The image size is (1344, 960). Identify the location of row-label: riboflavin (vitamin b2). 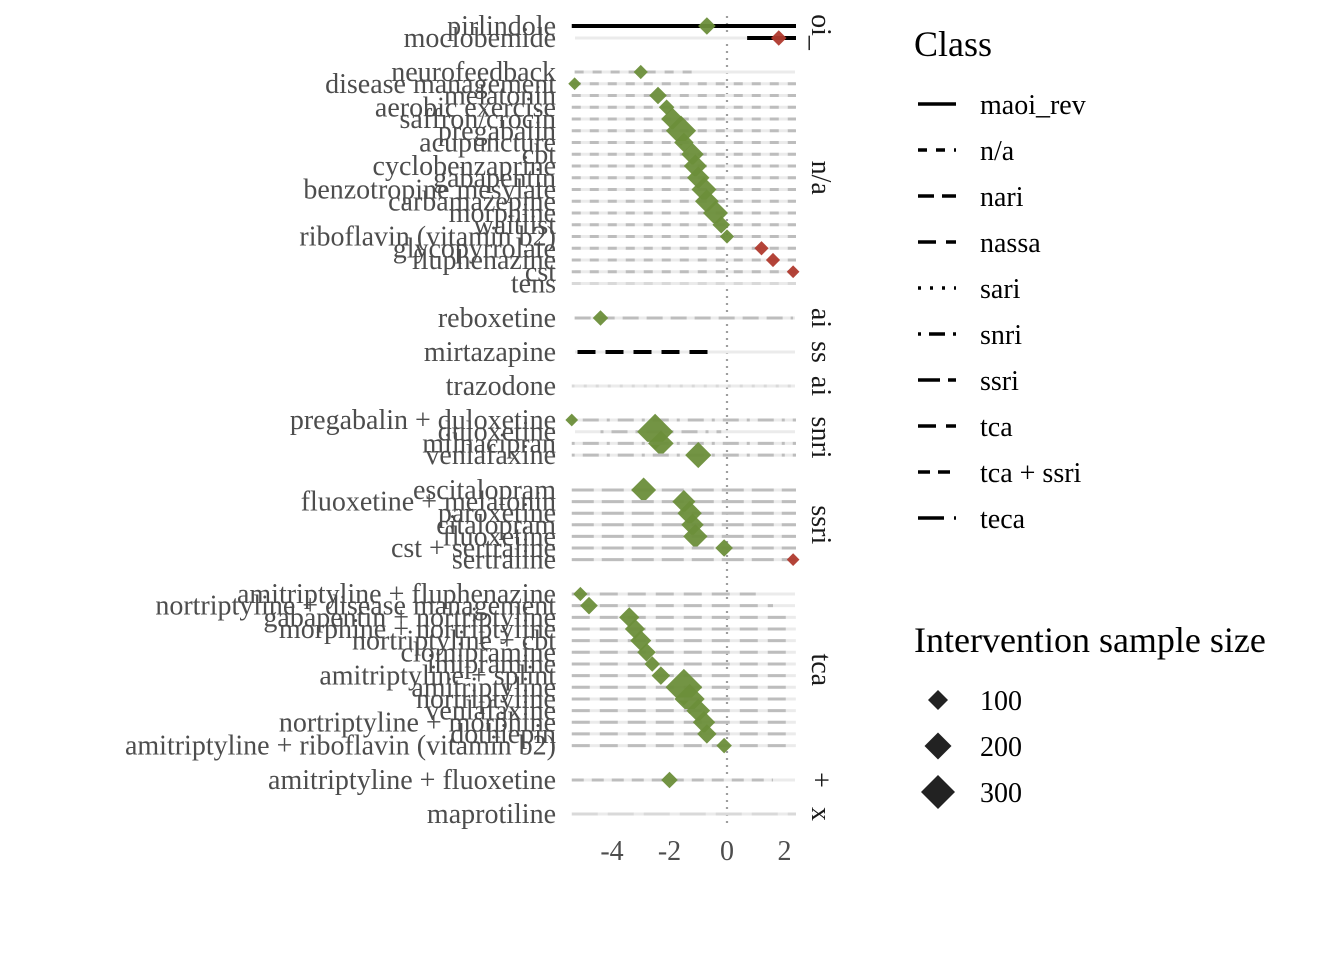
(427, 237).